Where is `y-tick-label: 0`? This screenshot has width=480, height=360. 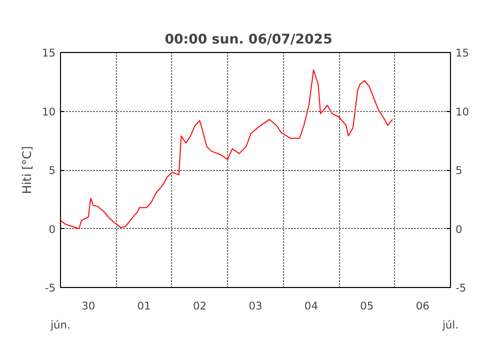 y-tick-label: 0 is located at coordinates (52, 229).